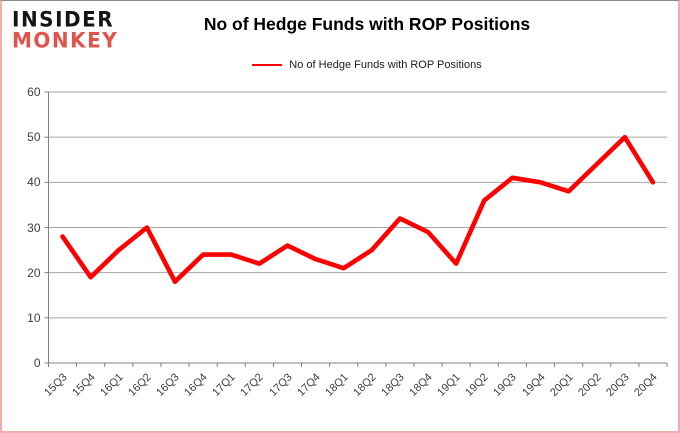 The height and width of the screenshot is (433, 680). I want to click on logo-line1: INSIDER, so click(63, 19).